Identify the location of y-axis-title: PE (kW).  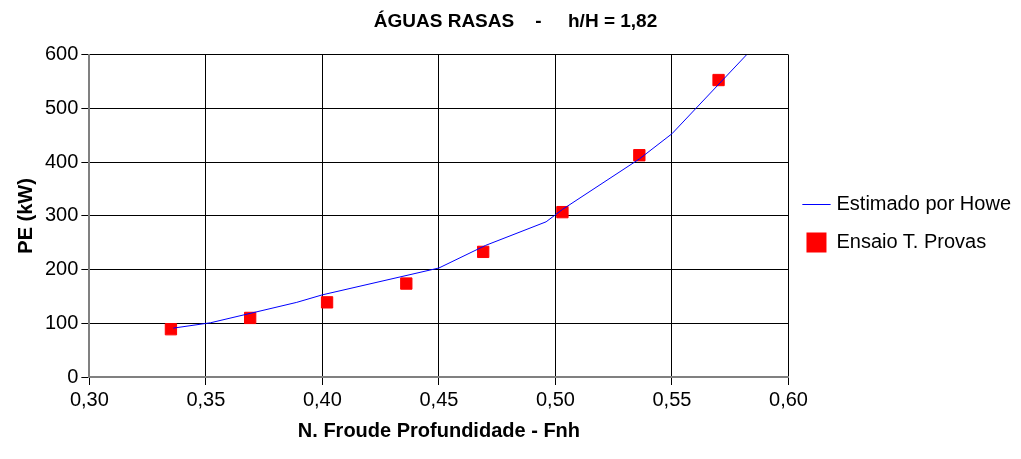
(24, 216).